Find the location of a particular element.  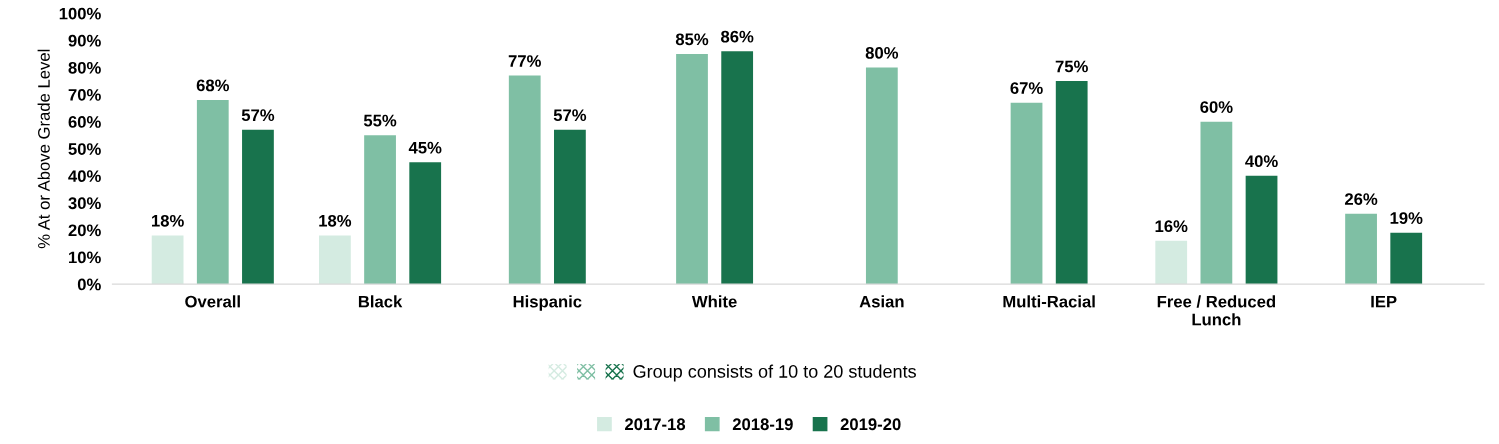

data-label: 80% is located at coordinates (882, 52).